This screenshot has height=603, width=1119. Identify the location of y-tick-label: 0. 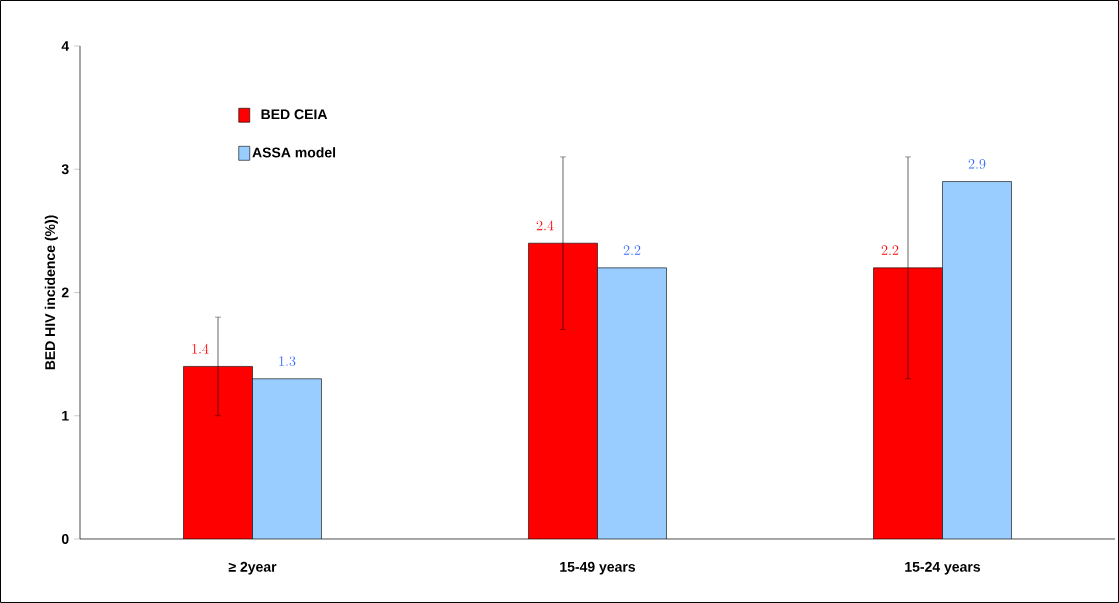
(65, 539).